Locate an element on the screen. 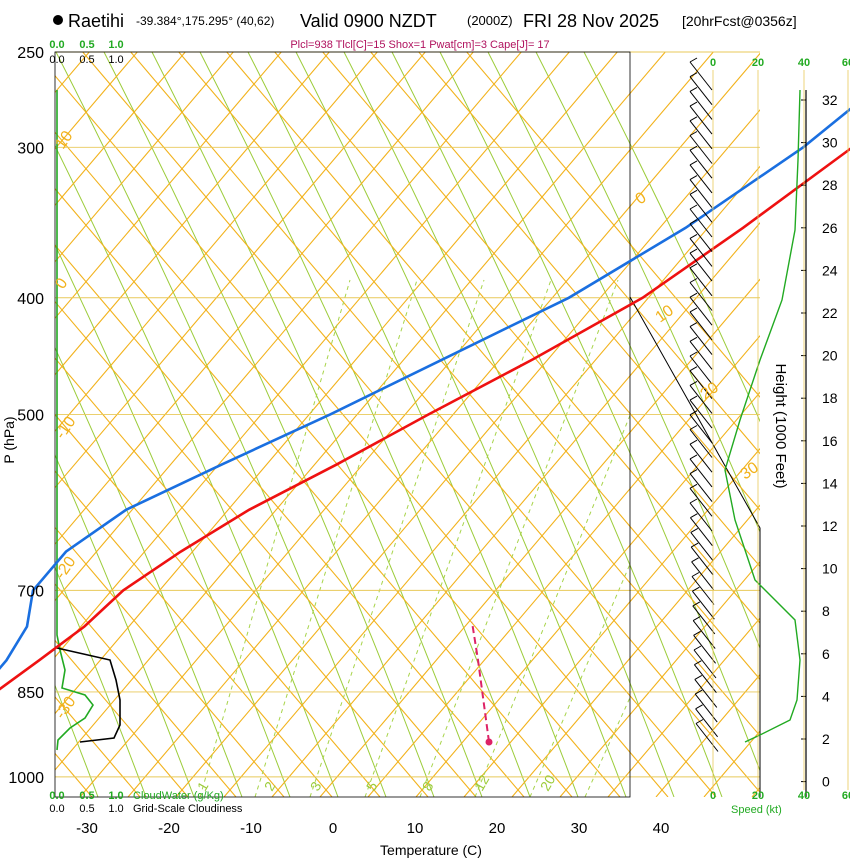  mixing-ratio-label: 5 is located at coordinates (372, 786).